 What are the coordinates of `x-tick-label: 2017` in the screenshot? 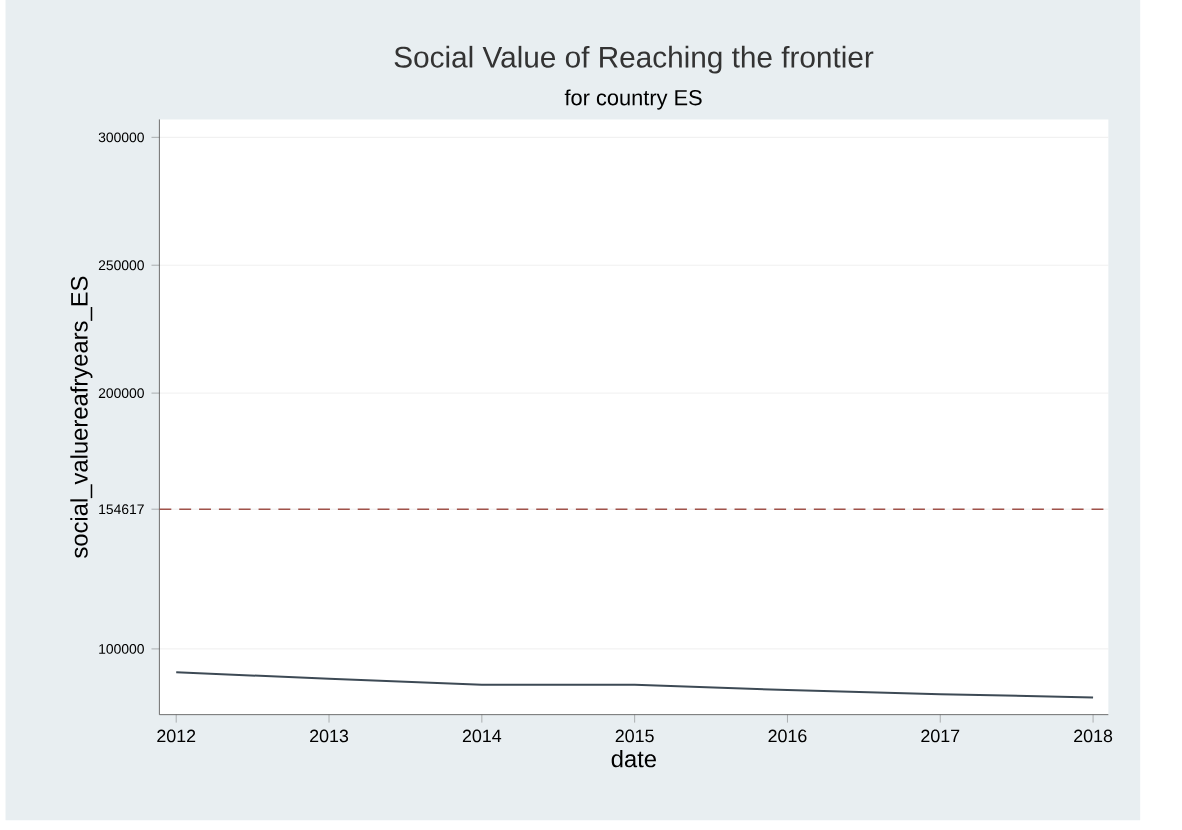 It's located at (940, 736).